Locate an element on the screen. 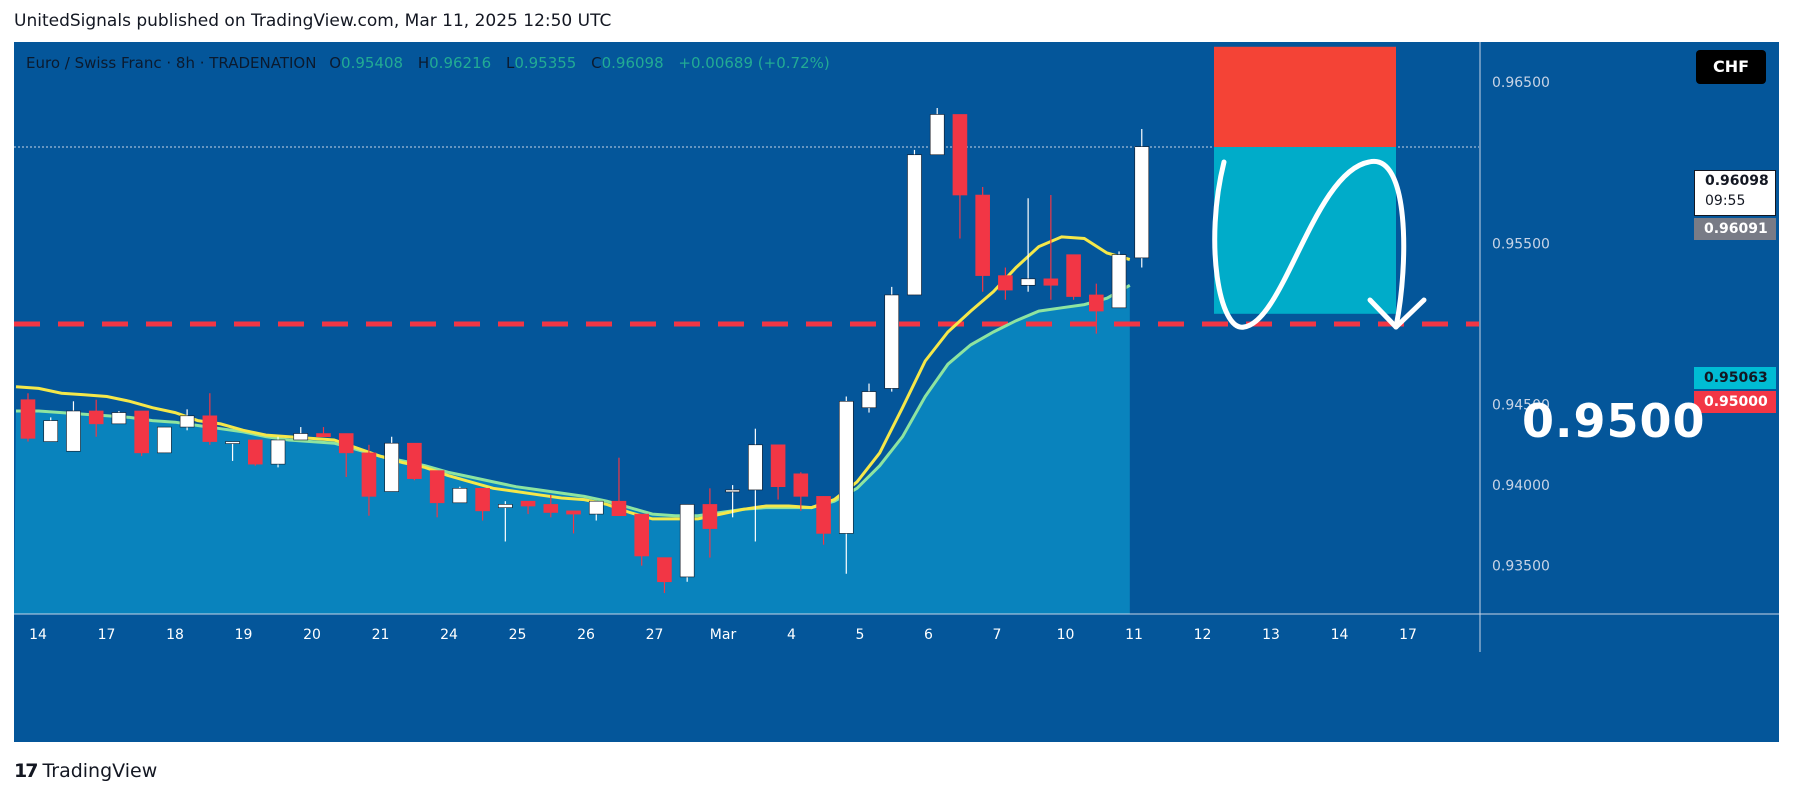 This screenshot has width=1793, height=798. symbol-name: Euro / Swiss Franc · 8h · TRADENATION is located at coordinates (171, 63).